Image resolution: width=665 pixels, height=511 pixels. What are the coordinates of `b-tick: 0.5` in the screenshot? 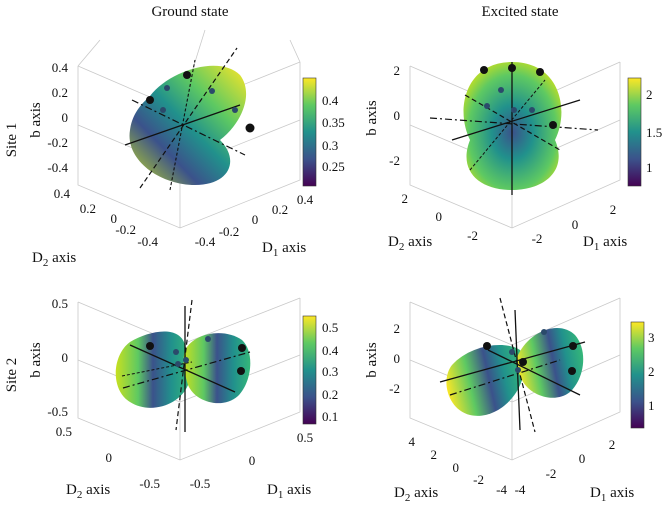 It's located at (60, 303).